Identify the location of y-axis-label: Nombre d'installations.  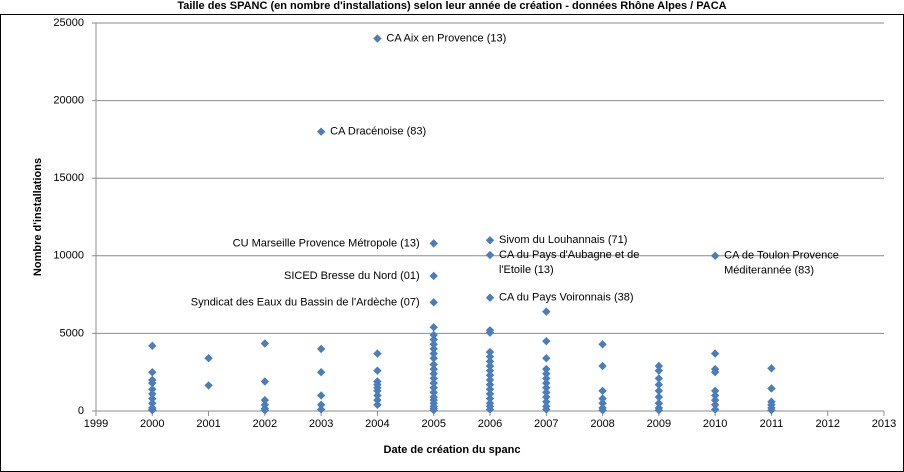
(38, 217).